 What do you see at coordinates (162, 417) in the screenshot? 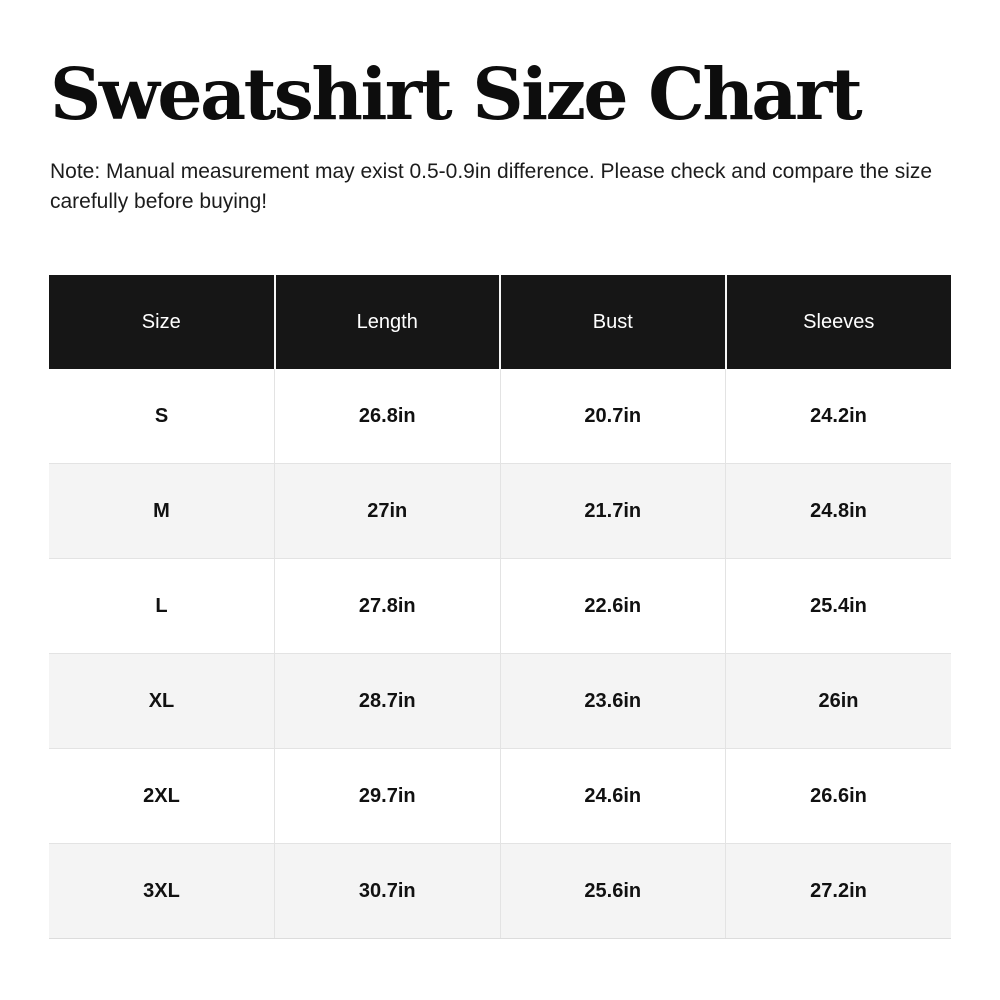
I see `size-cell: S` at bounding box center [162, 417].